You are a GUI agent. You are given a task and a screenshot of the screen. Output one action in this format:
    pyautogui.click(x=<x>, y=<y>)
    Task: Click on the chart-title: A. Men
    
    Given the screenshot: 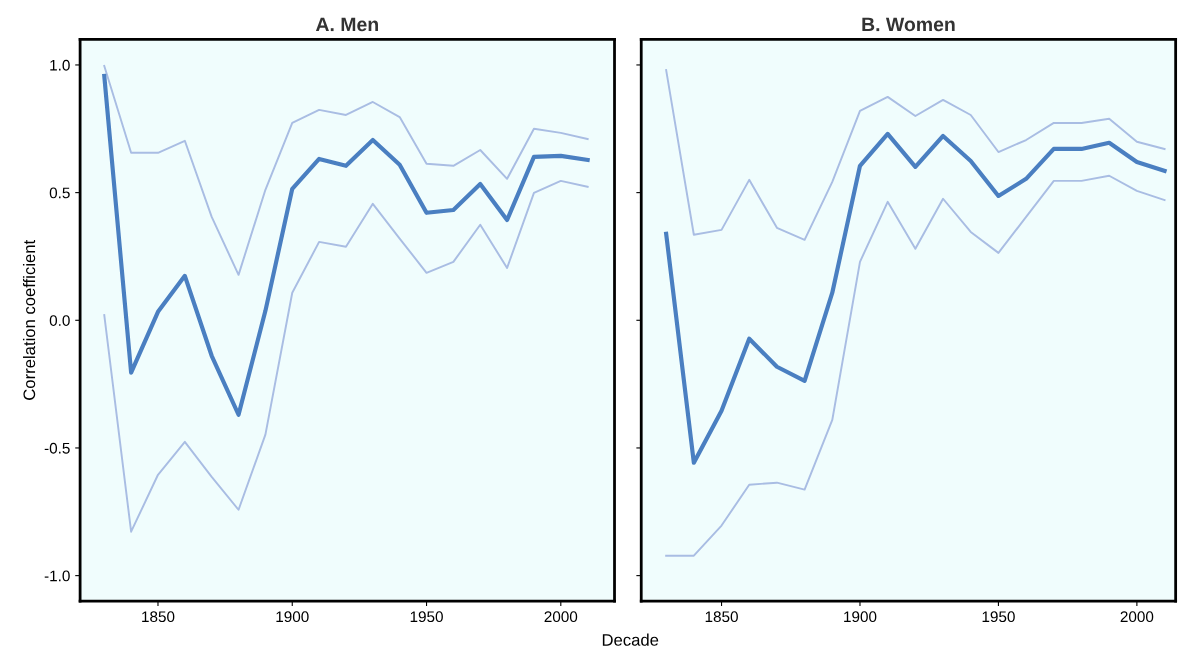 What is the action you would take?
    pyautogui.click(x=346, y=24)
    